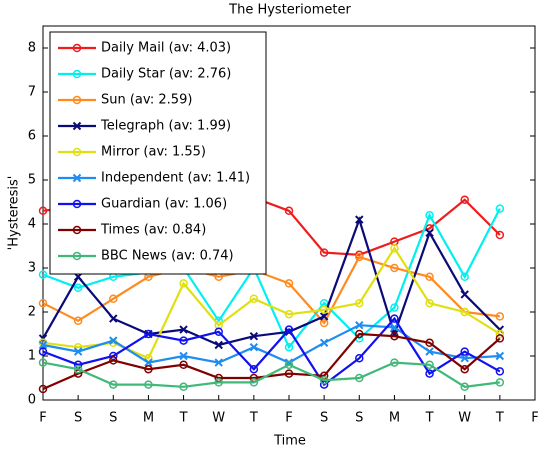 Image resolution: width=546 pixels, height=451 pixels. I want to click on legend-label: Times (av: 0.84), so click(153, 230).